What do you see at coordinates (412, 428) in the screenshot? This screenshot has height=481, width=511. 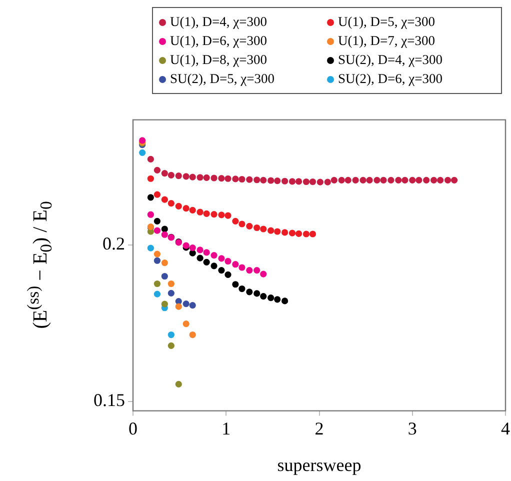 I see `x-tick-label: 3` at bounding box center [412, 428].